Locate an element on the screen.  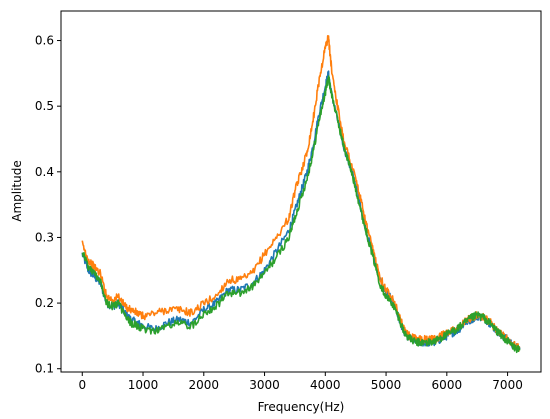
y-tick-label: 0.5 is located at coordinates (44, 106).